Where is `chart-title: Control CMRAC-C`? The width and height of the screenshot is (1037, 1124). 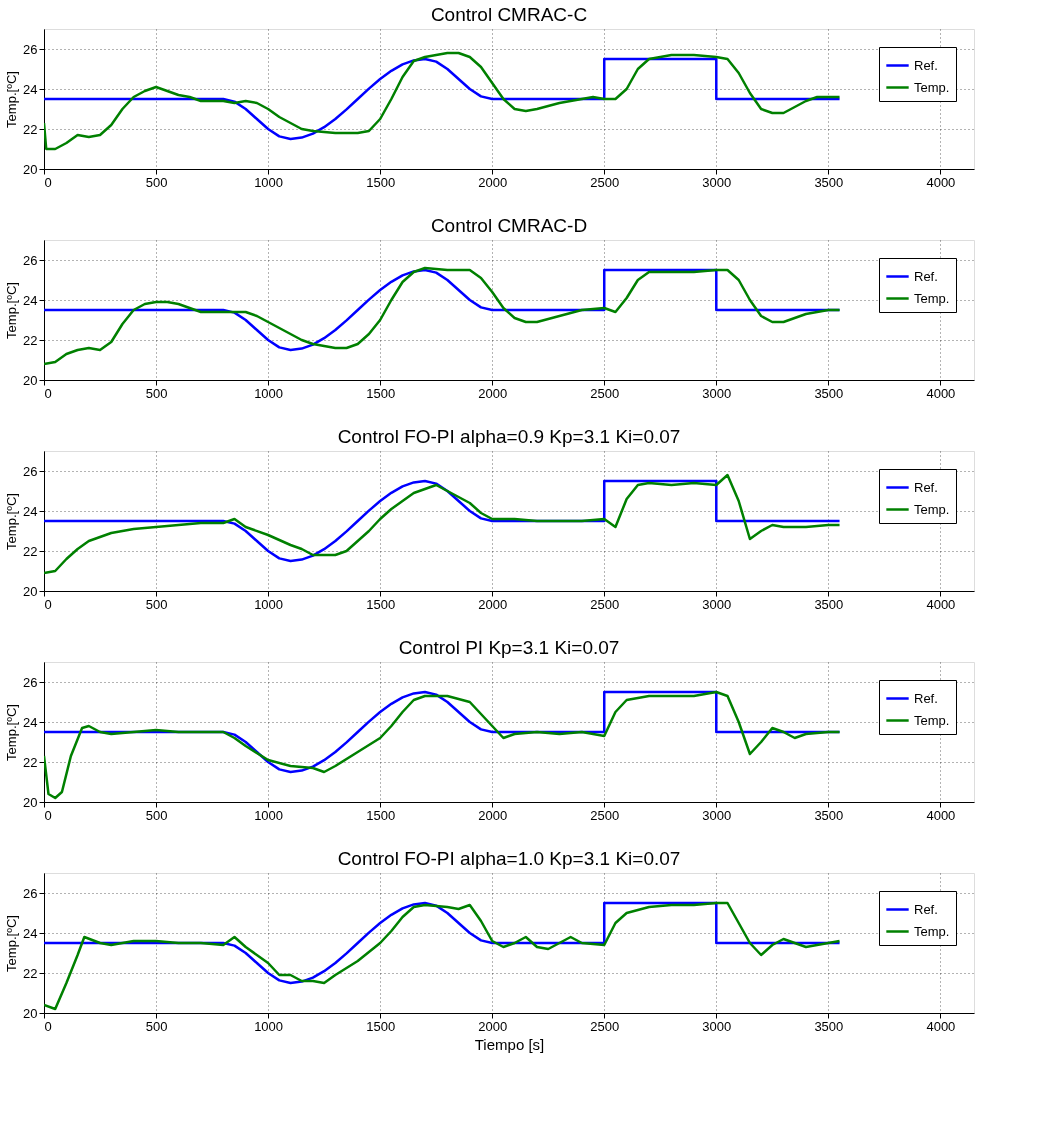 chart-title: Control CMRAC-C is located at coordinates (509, 14).